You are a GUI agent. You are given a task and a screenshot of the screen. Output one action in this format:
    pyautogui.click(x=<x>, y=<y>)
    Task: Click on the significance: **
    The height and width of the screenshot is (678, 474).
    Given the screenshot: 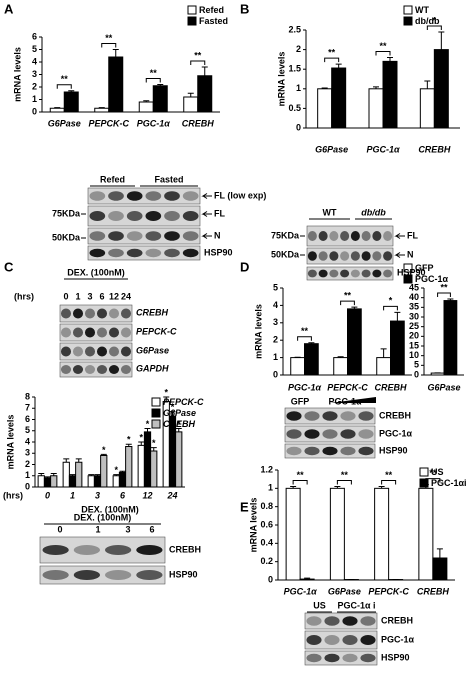 What is the action you would take?
    pyautogui.click(x=383, y=46)
    